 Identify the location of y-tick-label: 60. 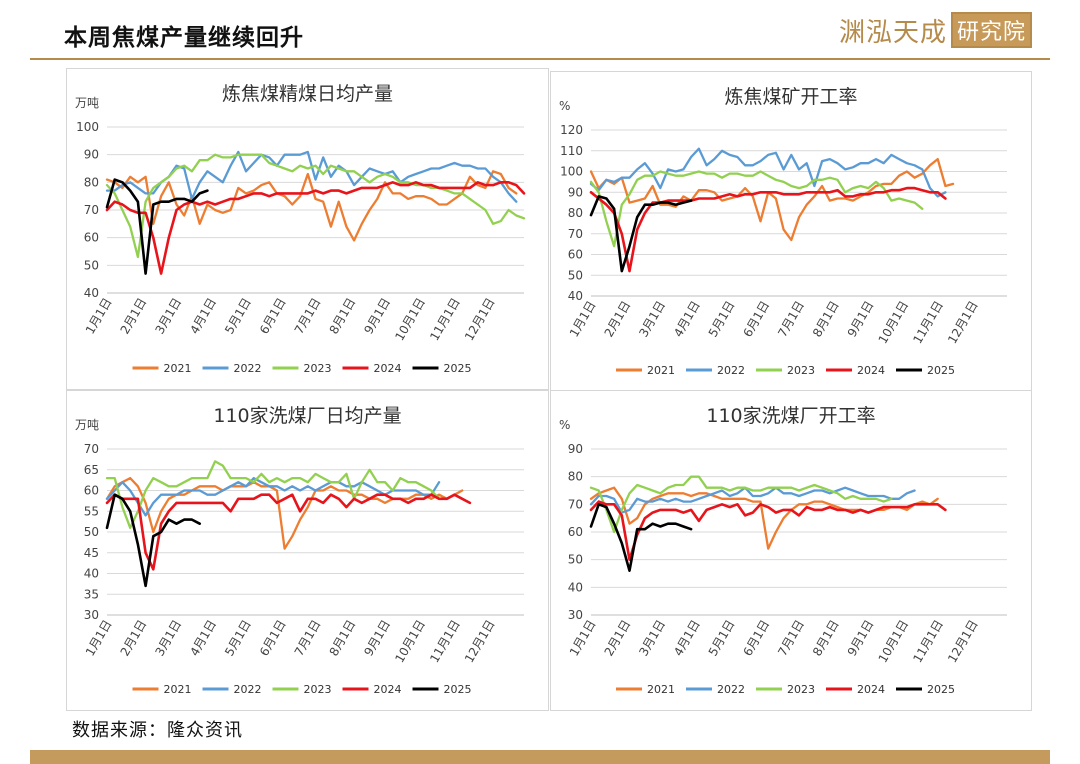
(575, 532).